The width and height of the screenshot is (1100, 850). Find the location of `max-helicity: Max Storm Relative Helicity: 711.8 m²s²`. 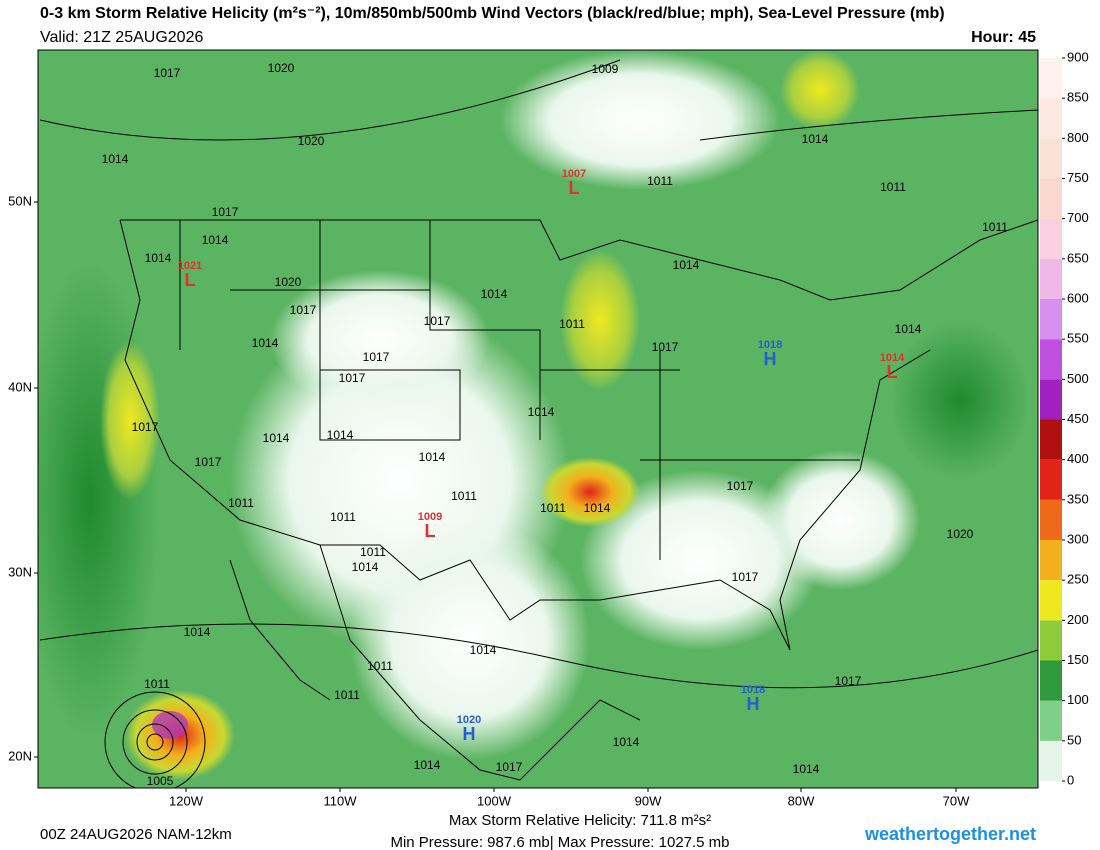

max-helicity: Max Storm Relative Helicity: 711.8 m²s² is located at coordinates (580, 820).